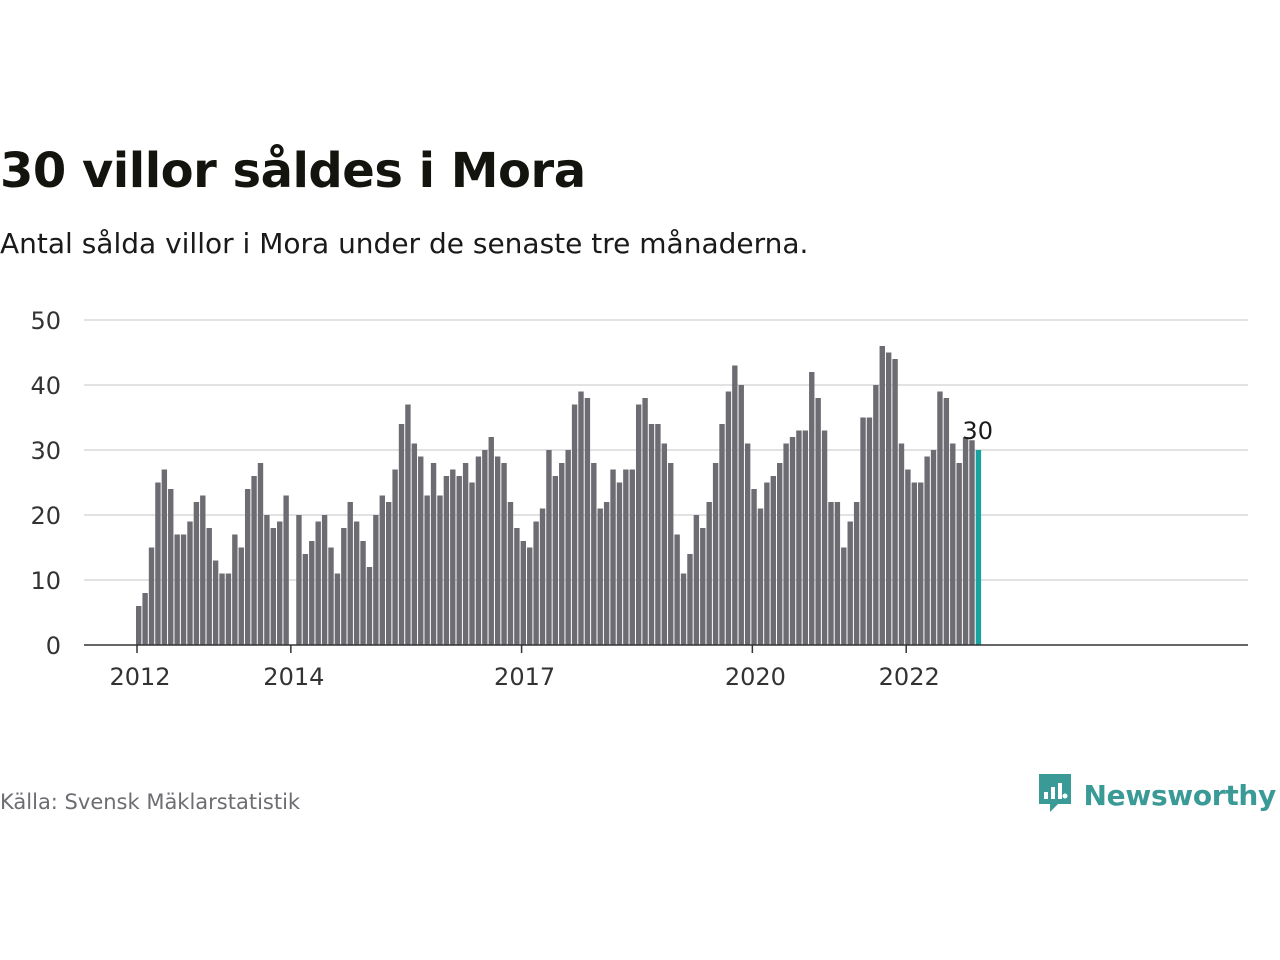 This screenshot has width=1280, height=960. I want to click on newsworthy-logo-icon, so click(1055, 795).